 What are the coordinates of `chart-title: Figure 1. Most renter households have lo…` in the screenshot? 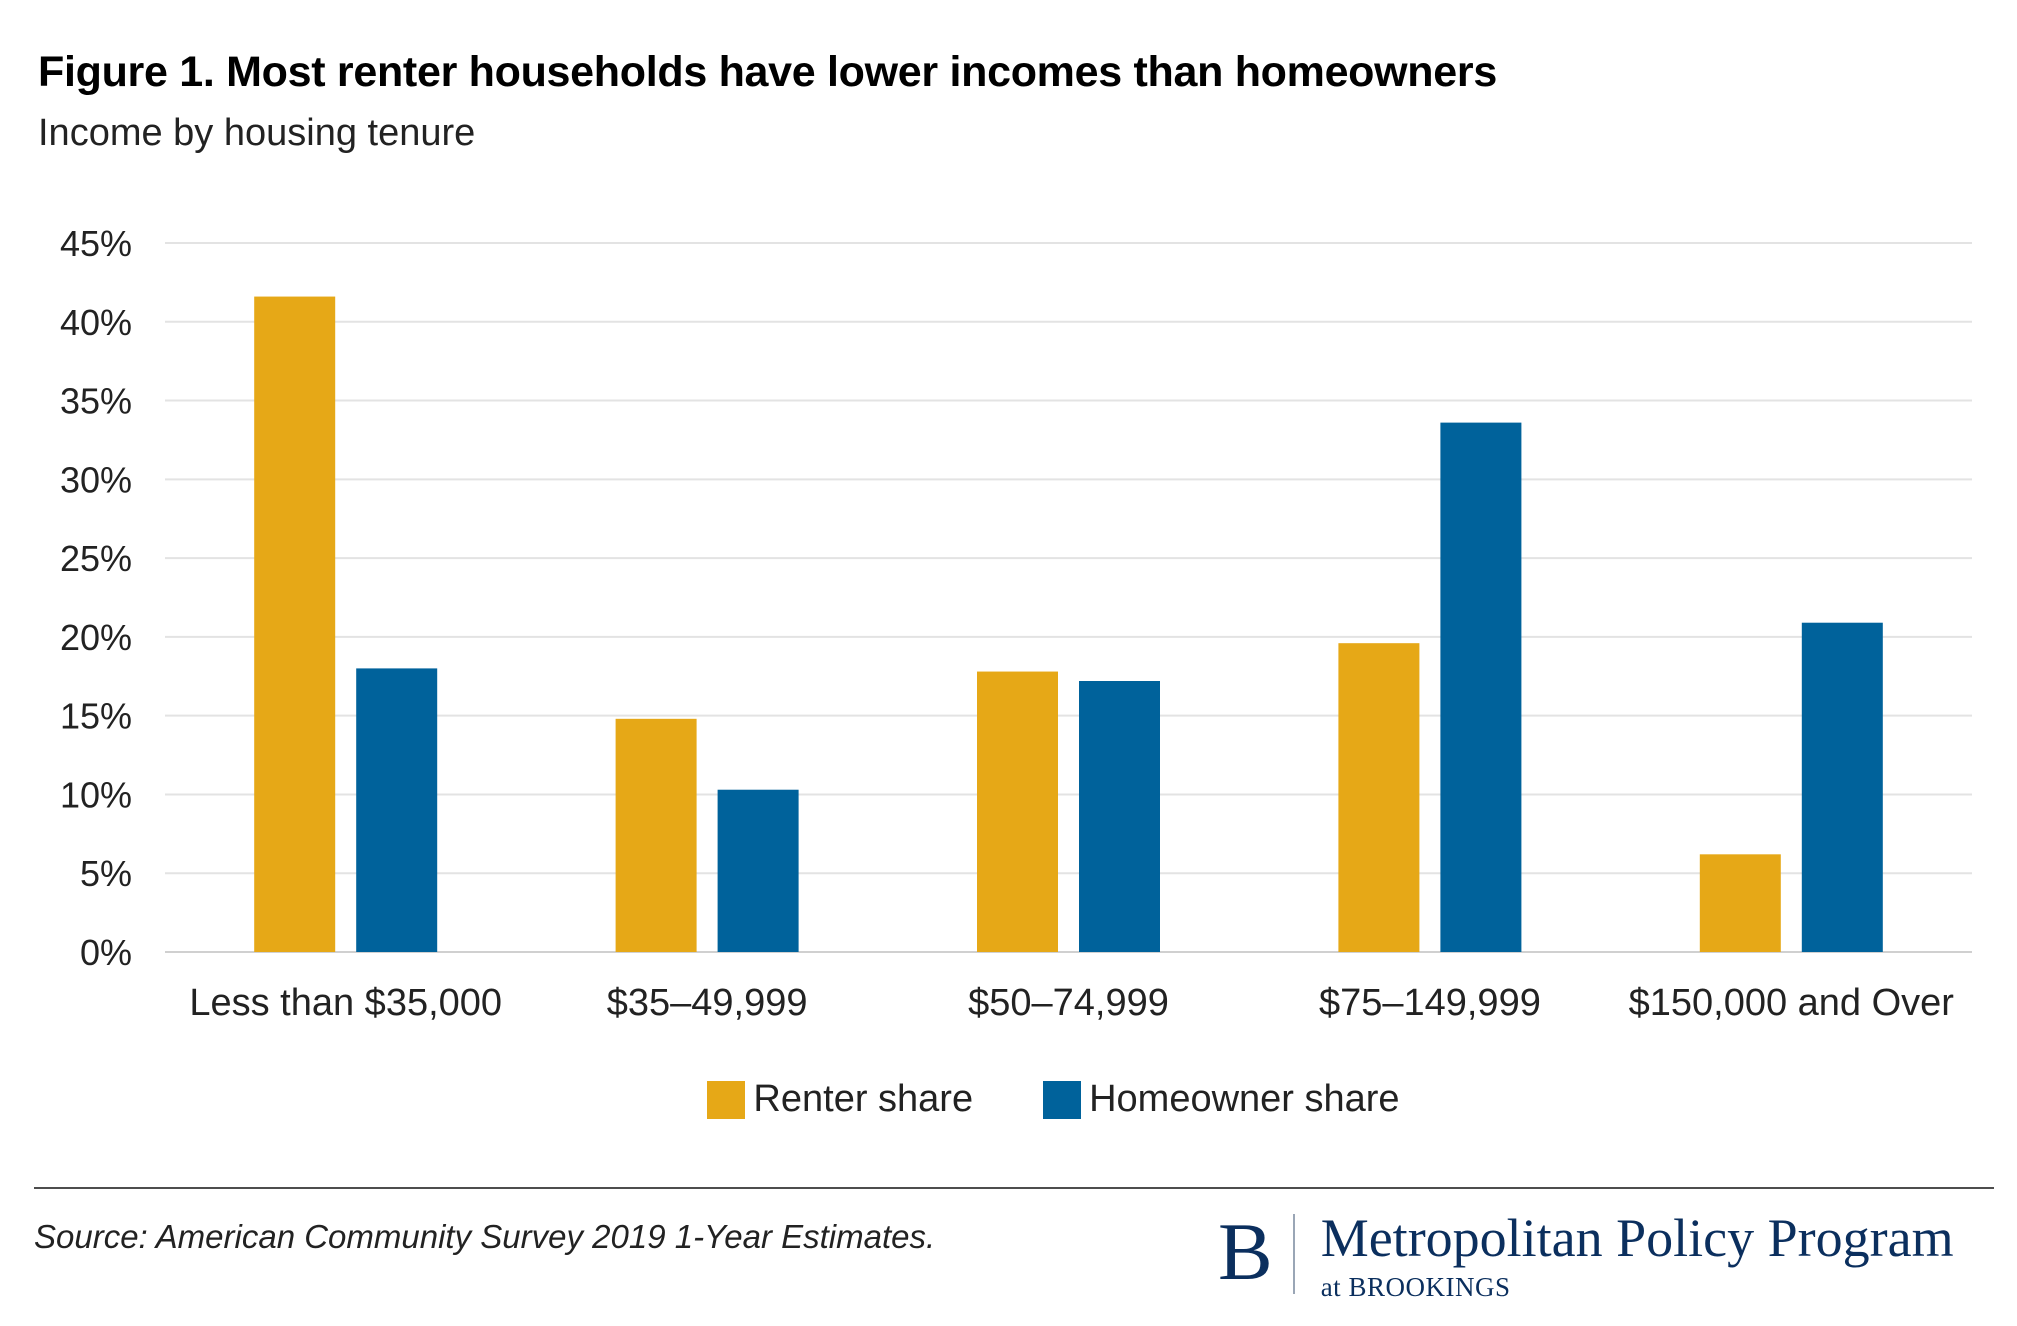 It's located at (767, 72).